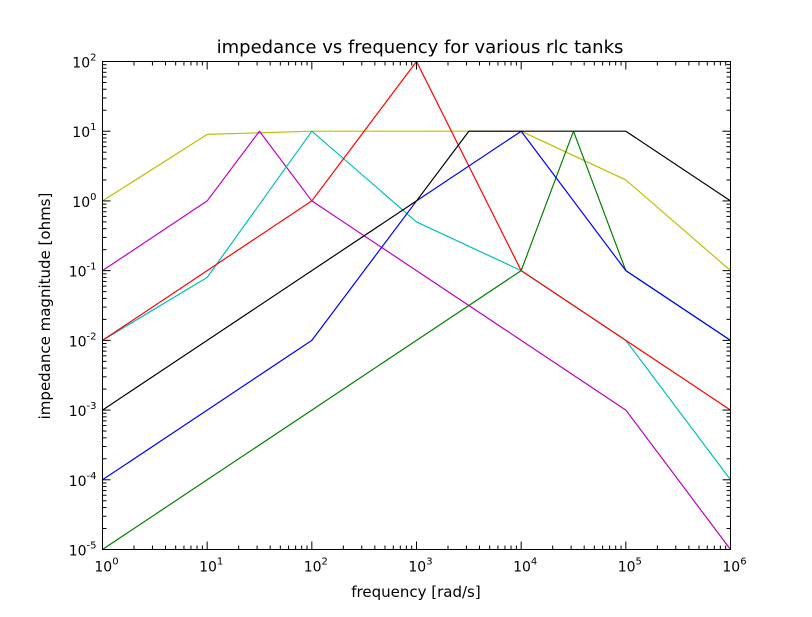 The width and height of the screenshot is (812, 617). What do you see at coordinates (83, 550) in the screenshot?
I see `y-tick-label: 10⁻⁵` at bounding box center [83, 550].